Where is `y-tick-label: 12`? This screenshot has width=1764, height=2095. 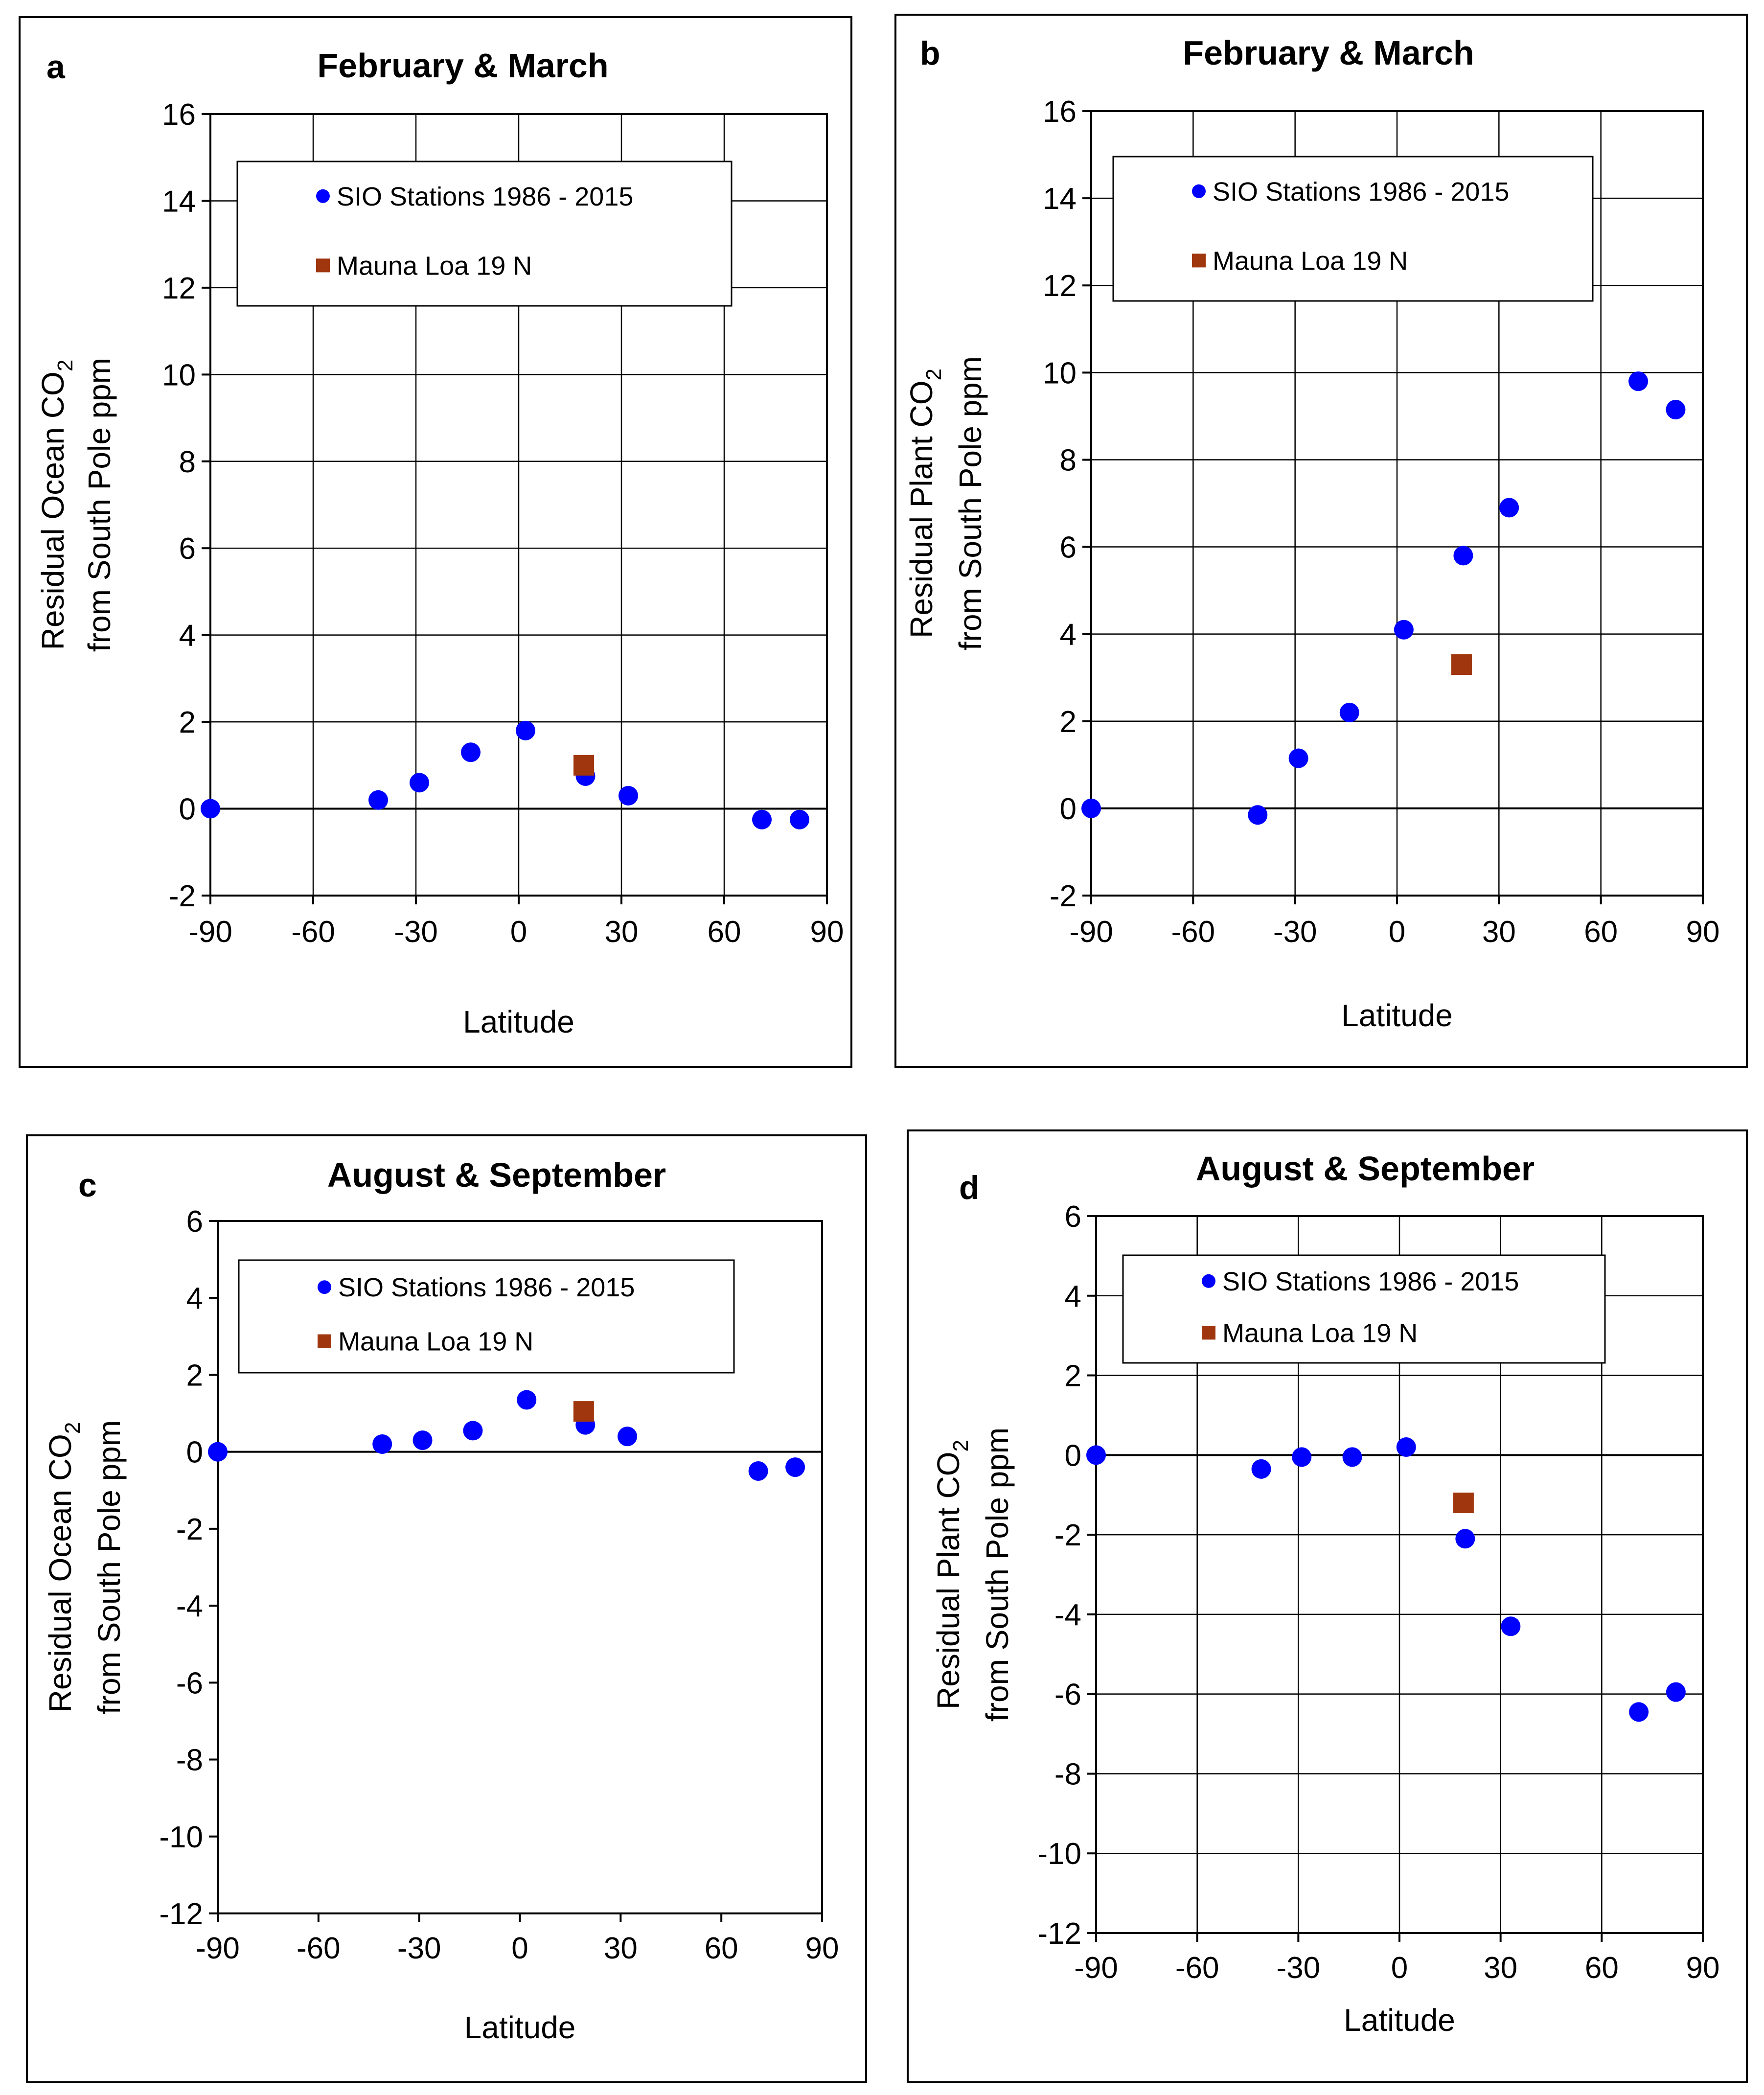
y-tick-label: 12 is located at coordinates (1060, 286).